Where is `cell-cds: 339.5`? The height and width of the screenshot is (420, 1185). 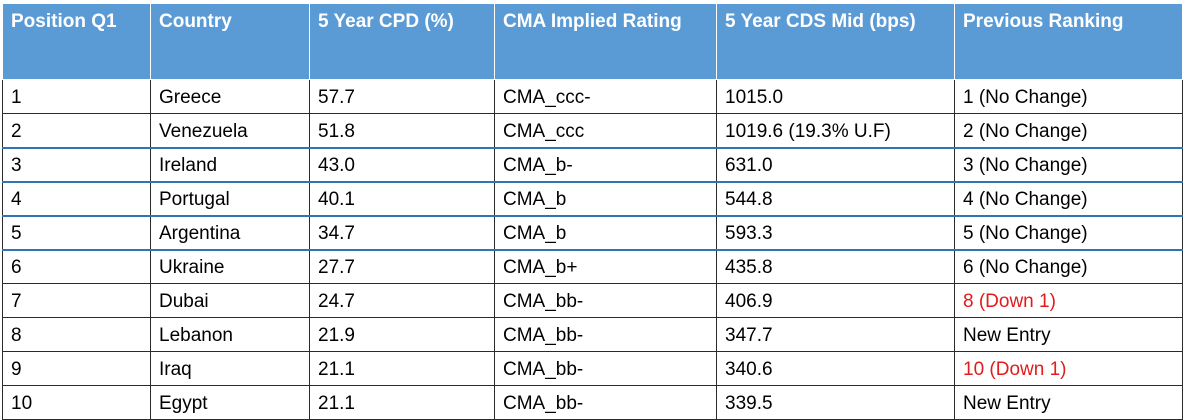 cell-cds: 339.5 is located at coordinates (835, 402).